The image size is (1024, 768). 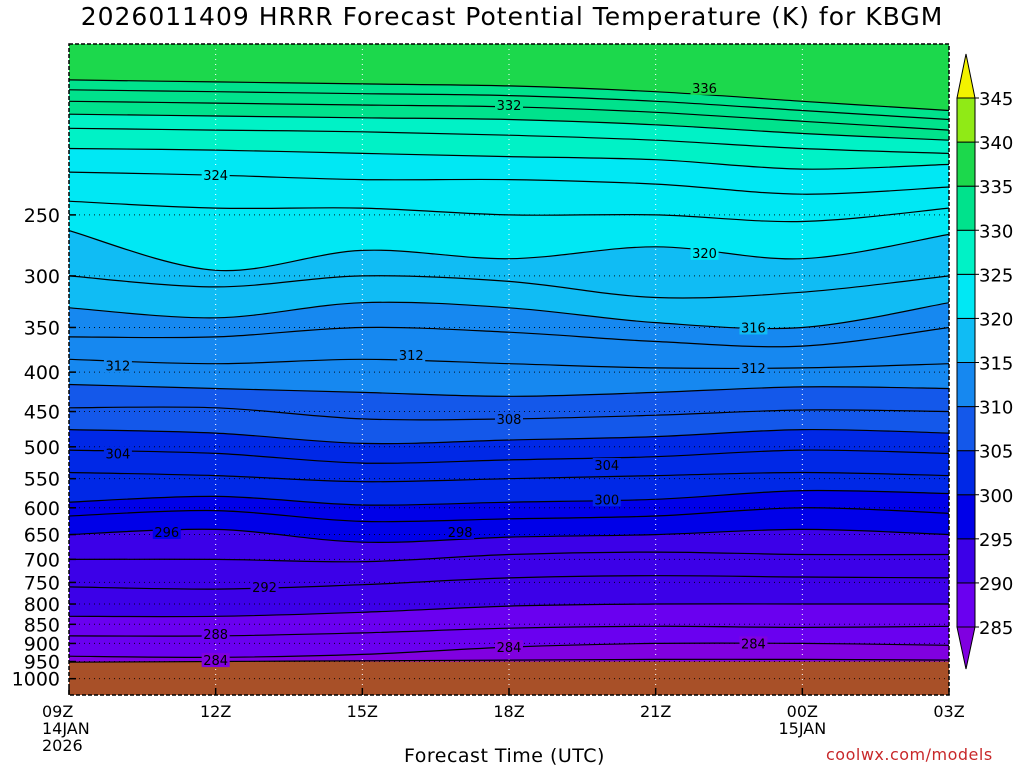 What do you see at coordinates (117, 366) in the screenshot?
I see `contour-label-9: 312` at bounding box center [117, 366].